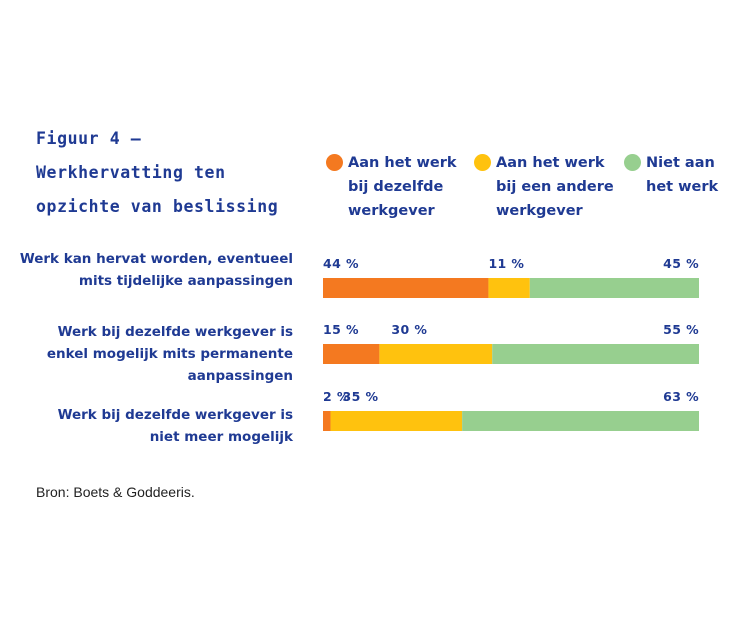 The image size is (740, 620). Describe the element at coordinates (361, 396) in the screenshot. I see `value-label: 35 %` at that location.